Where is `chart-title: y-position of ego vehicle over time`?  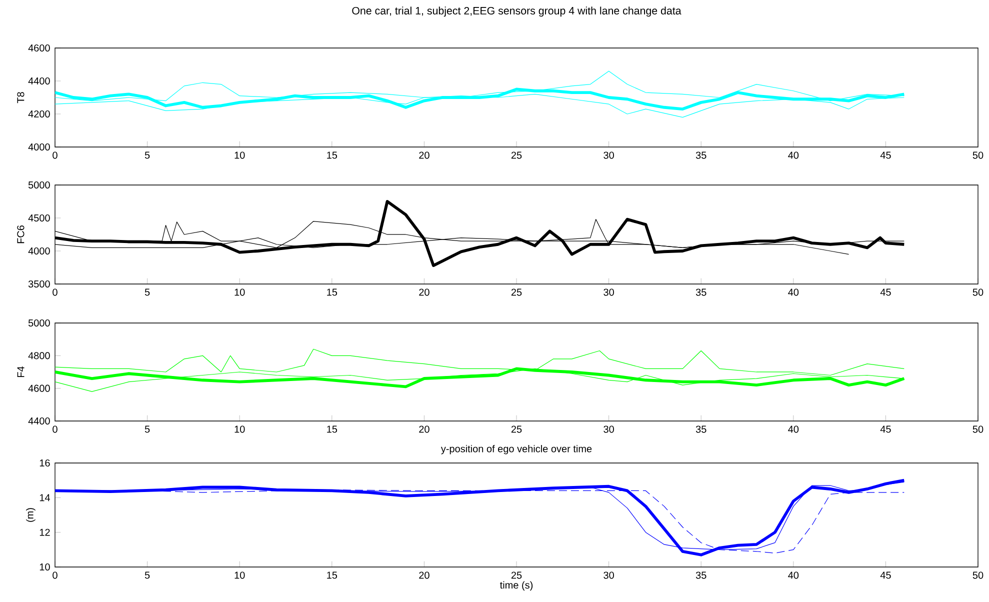
chart-title: y-position of ego vehicle over time is located at coordinates (516, 449).